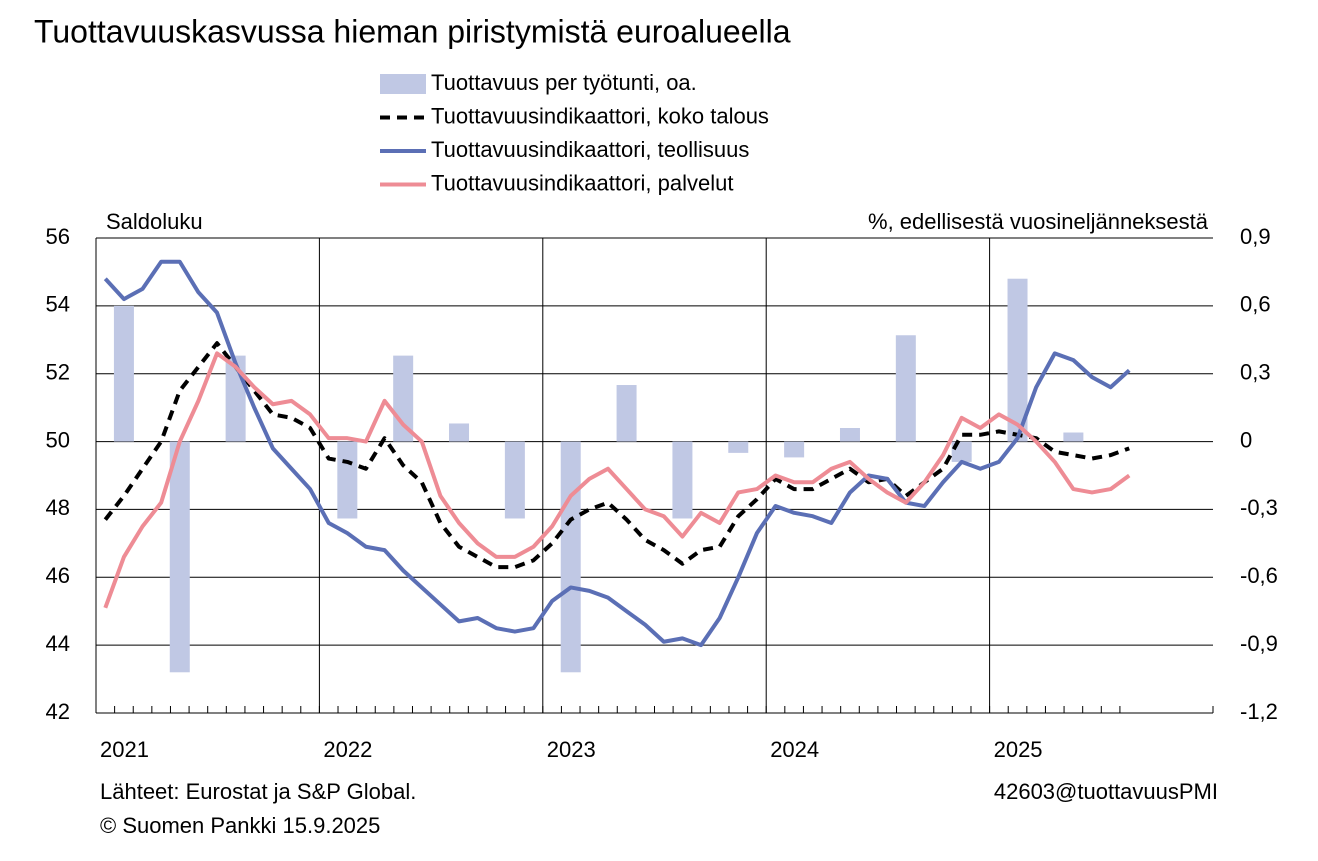  What do you see at coordinates (58, 575) in the screenshot?
I see `y-tick-label: 46` at bounding box center [58, 575].